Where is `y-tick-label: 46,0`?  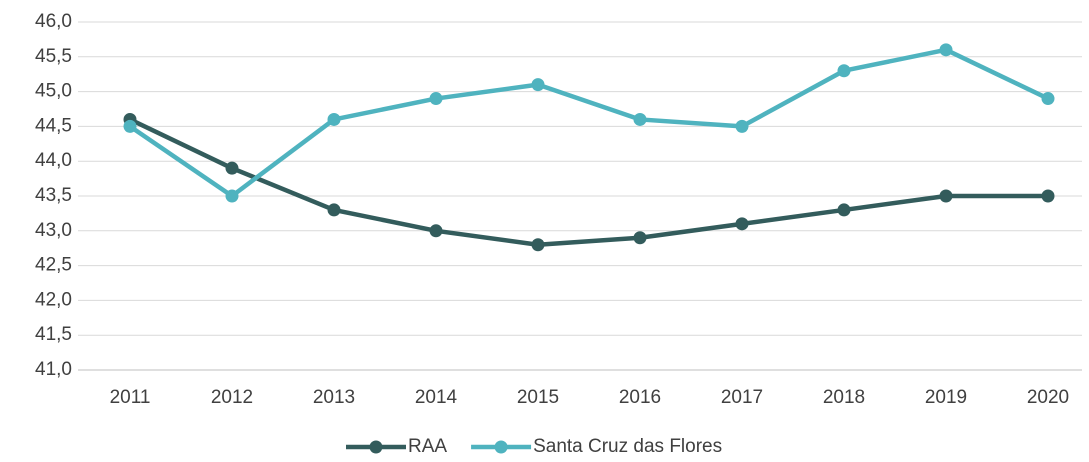 y-tick-label: 46,0 is located at coordinates (53, 21).